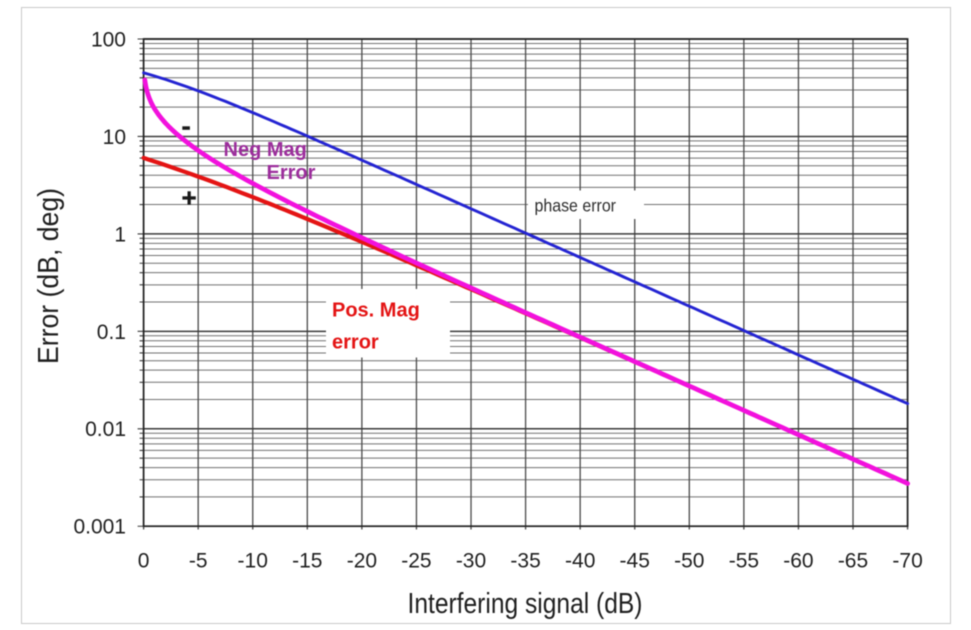 Image resolution: width=971 pixels, height=630 pixels. Describe the element at coordinates (798, 561) in the screenshot. I see `svg-text: -60` at that location.